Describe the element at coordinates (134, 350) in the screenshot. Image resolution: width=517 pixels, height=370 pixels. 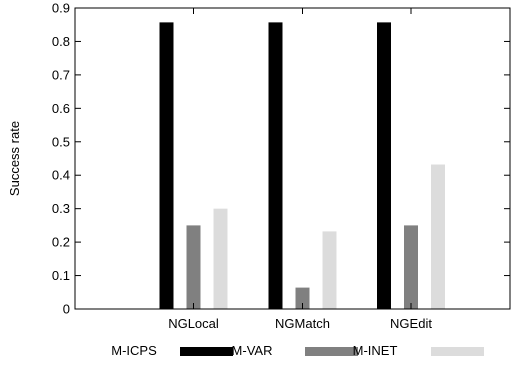
I see `legend-label-m-icps: M-ICPS` at that location.